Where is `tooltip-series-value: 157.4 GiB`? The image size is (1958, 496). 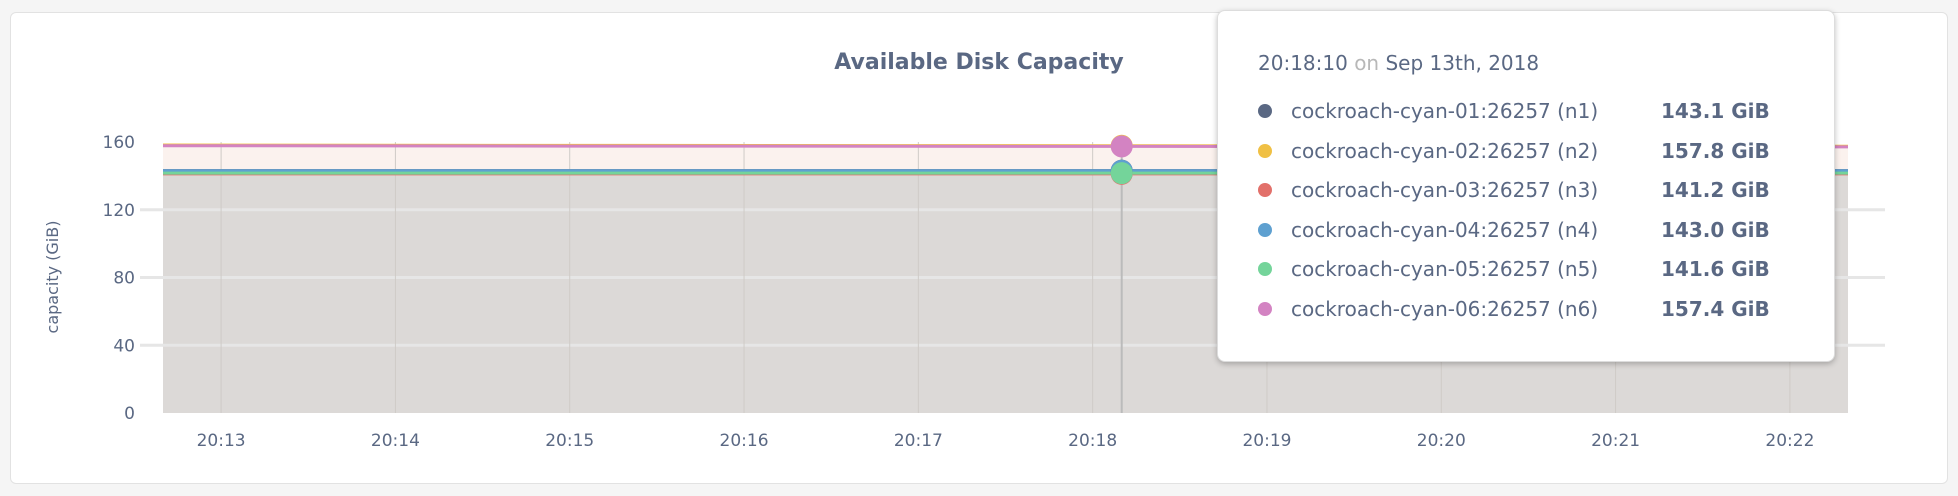 tooltip-series-value: 157.4 GiB is located at coordinates (1715, 308).